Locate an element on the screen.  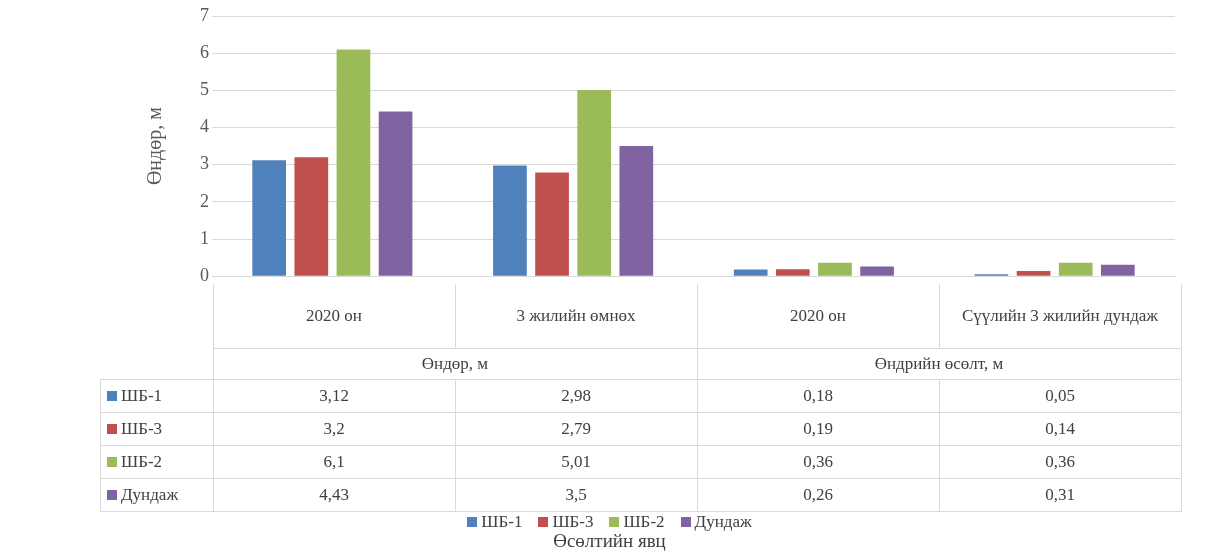
text: ШБ-3 is located at coordinates (573, 521).